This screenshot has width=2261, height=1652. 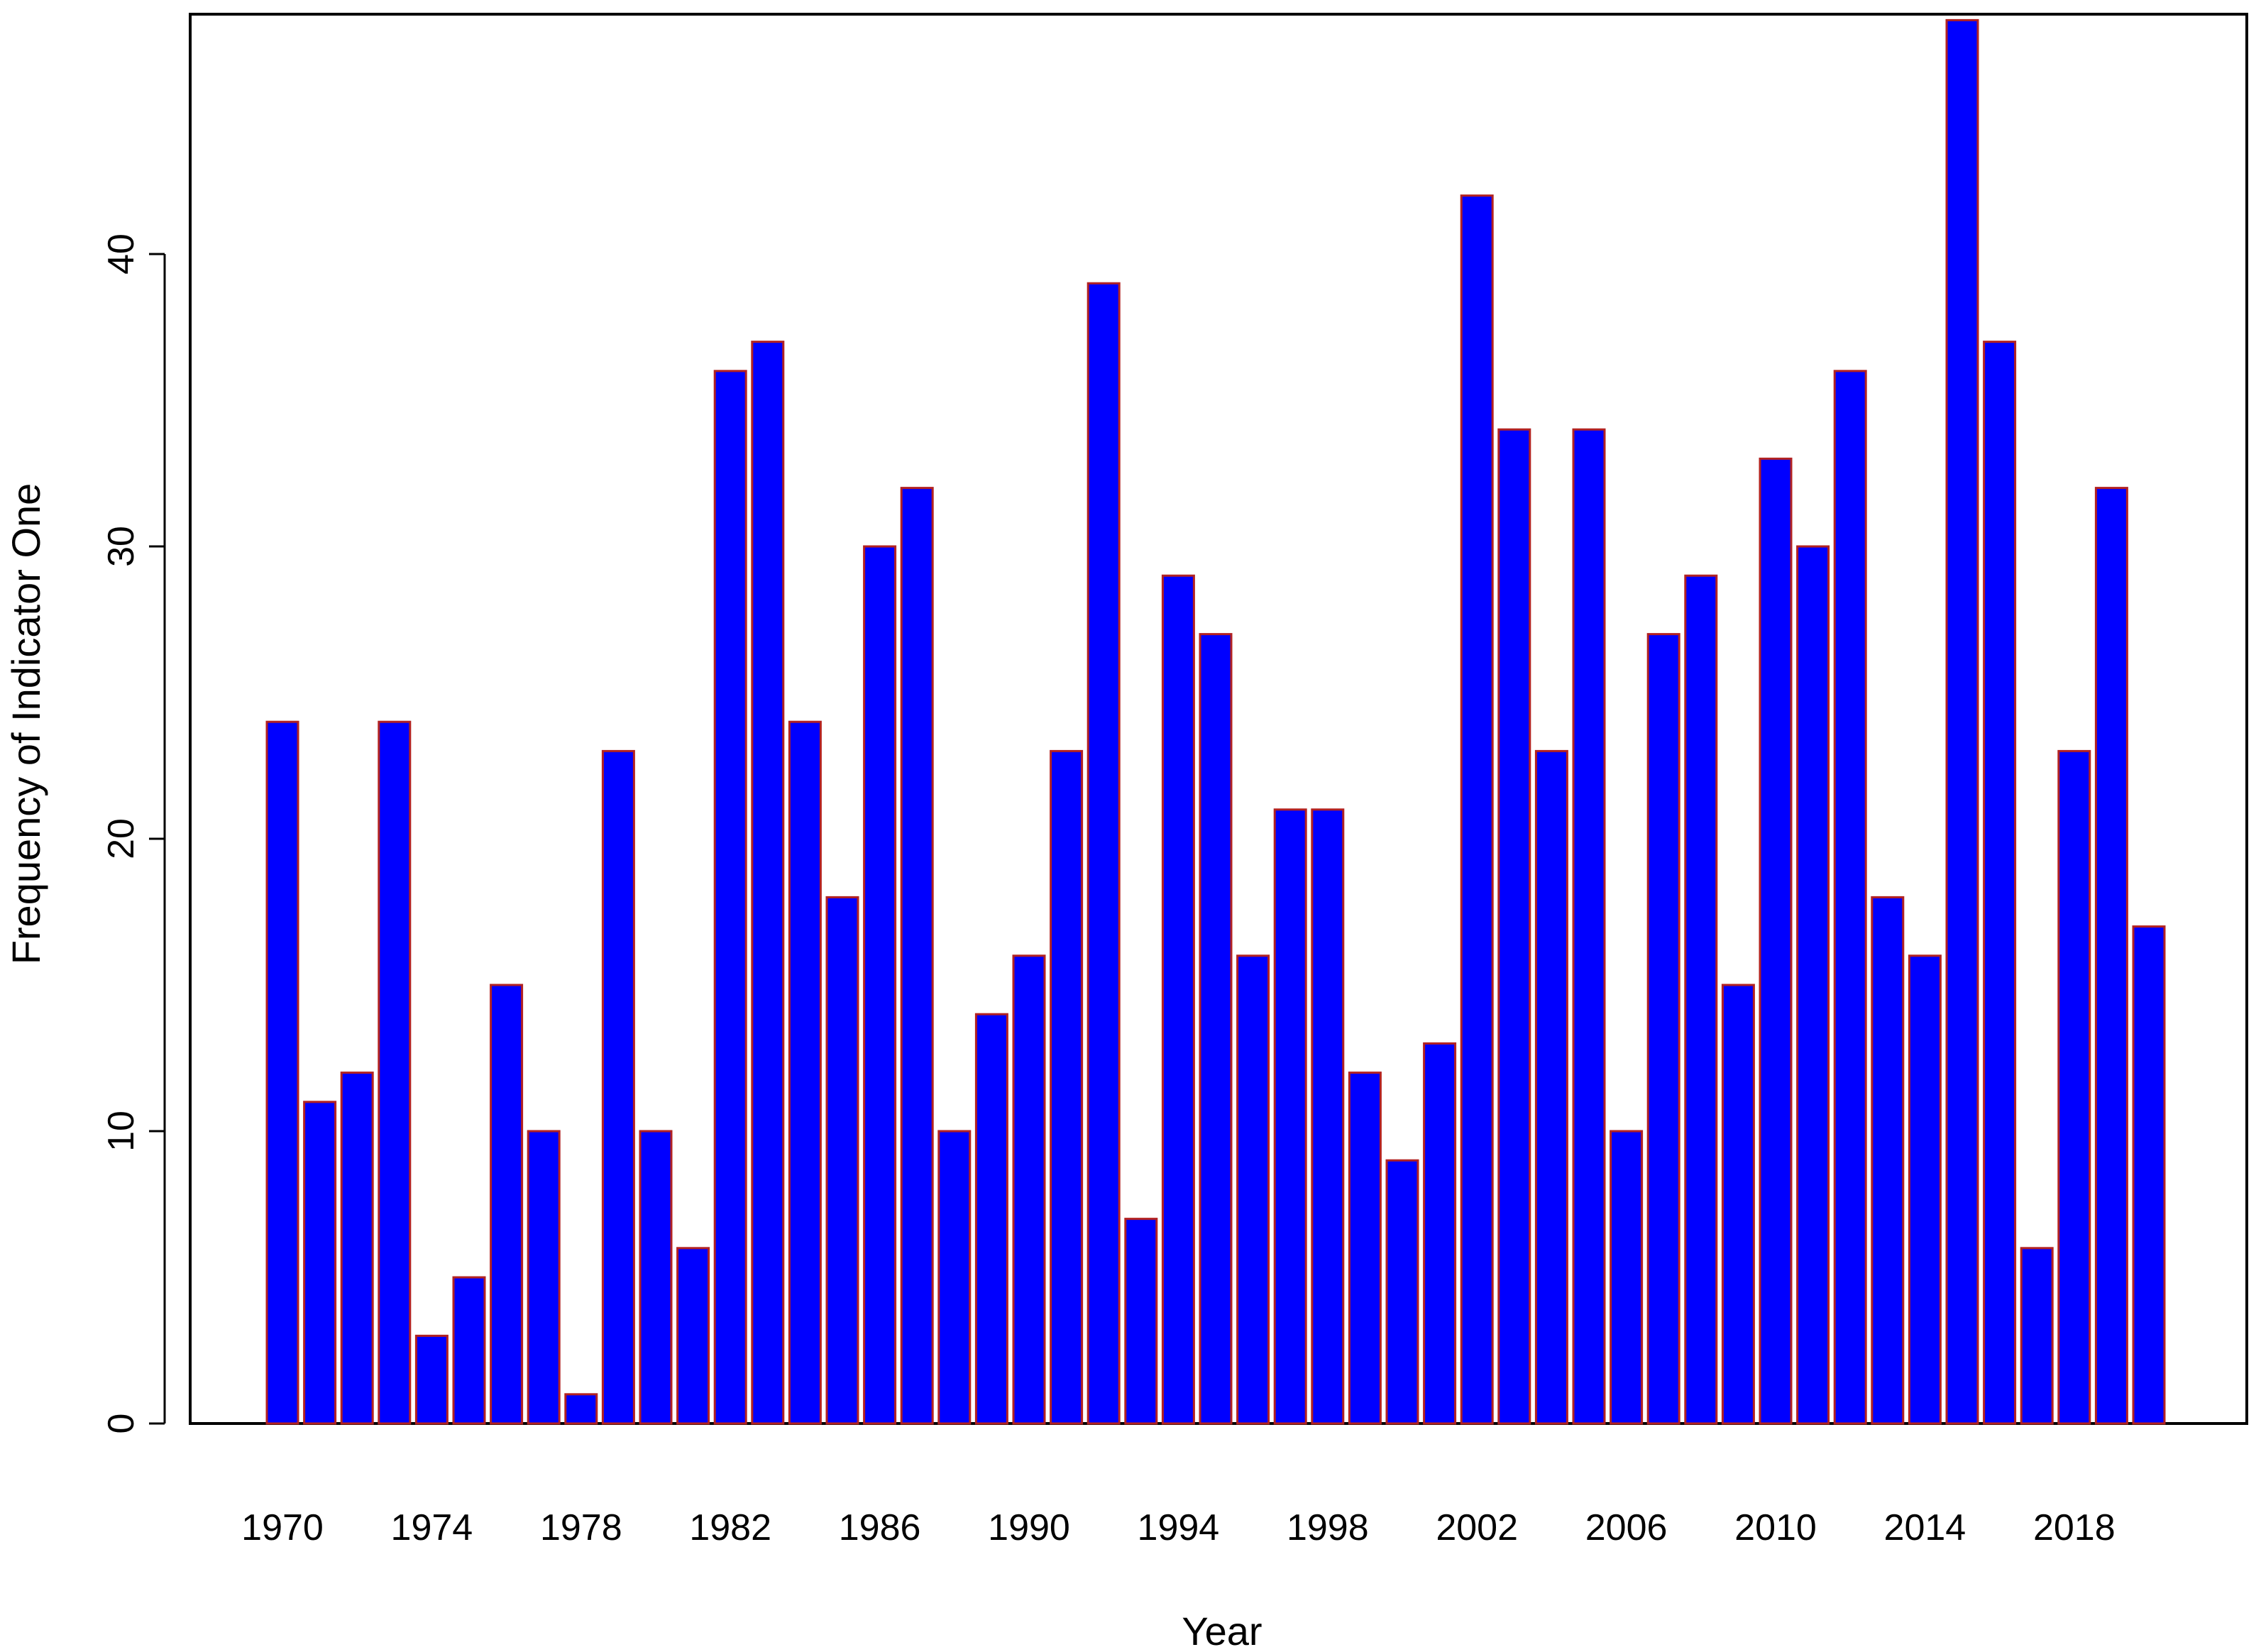 I want to click on bar-2002, so click(x=1477, y=809).